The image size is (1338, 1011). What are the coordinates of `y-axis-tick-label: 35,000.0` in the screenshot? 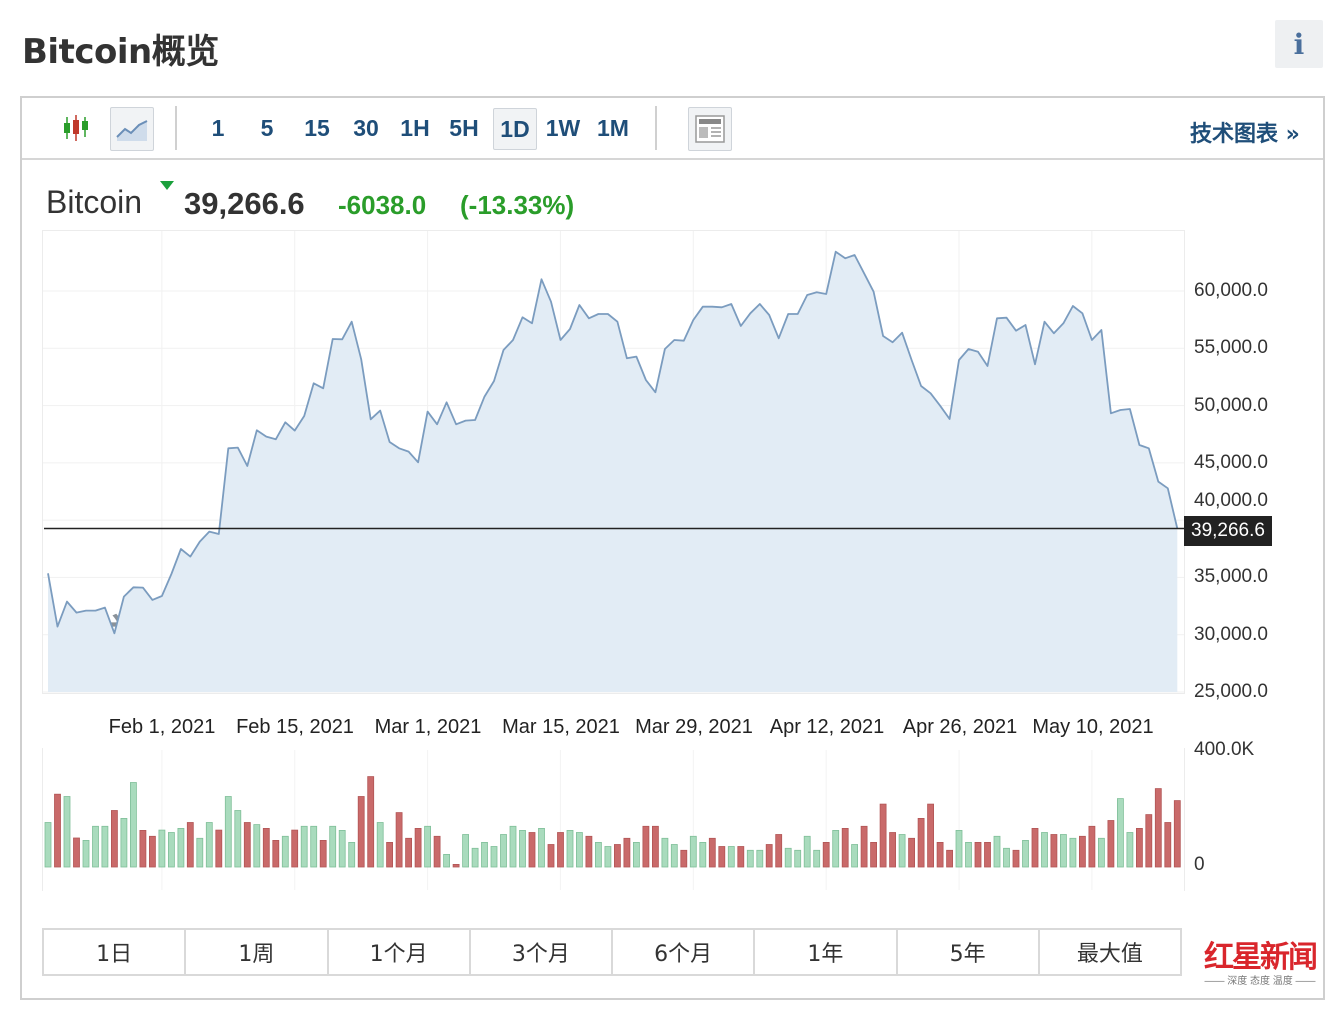 It's located at (1231, 577).